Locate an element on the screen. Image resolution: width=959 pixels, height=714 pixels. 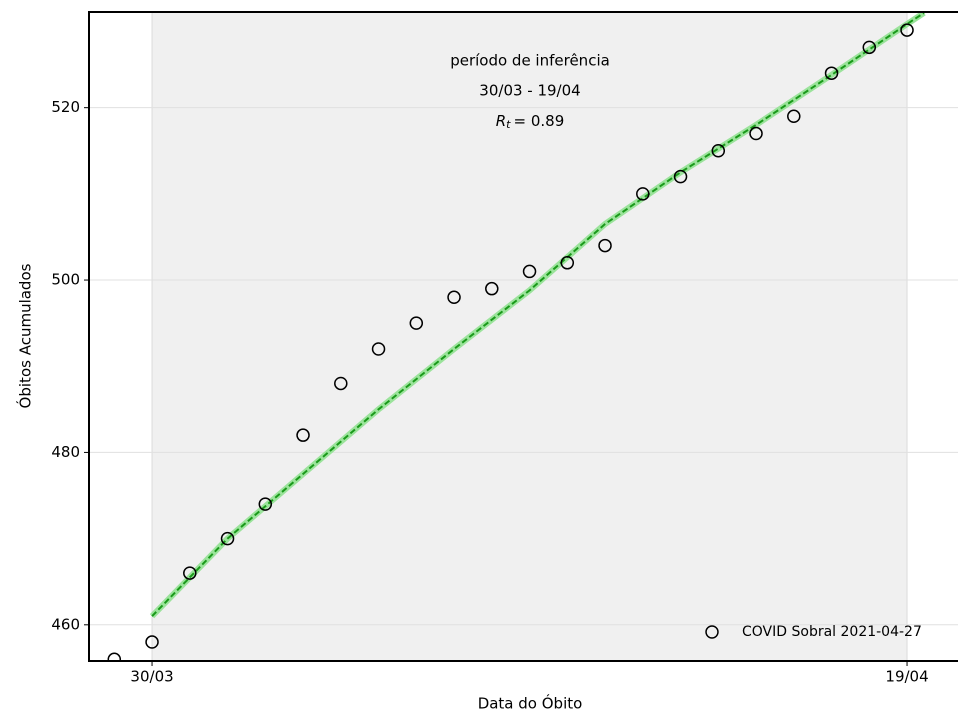
legend-label: COVID Sobral 2021-04-27 is located at coordinates (832, 632).